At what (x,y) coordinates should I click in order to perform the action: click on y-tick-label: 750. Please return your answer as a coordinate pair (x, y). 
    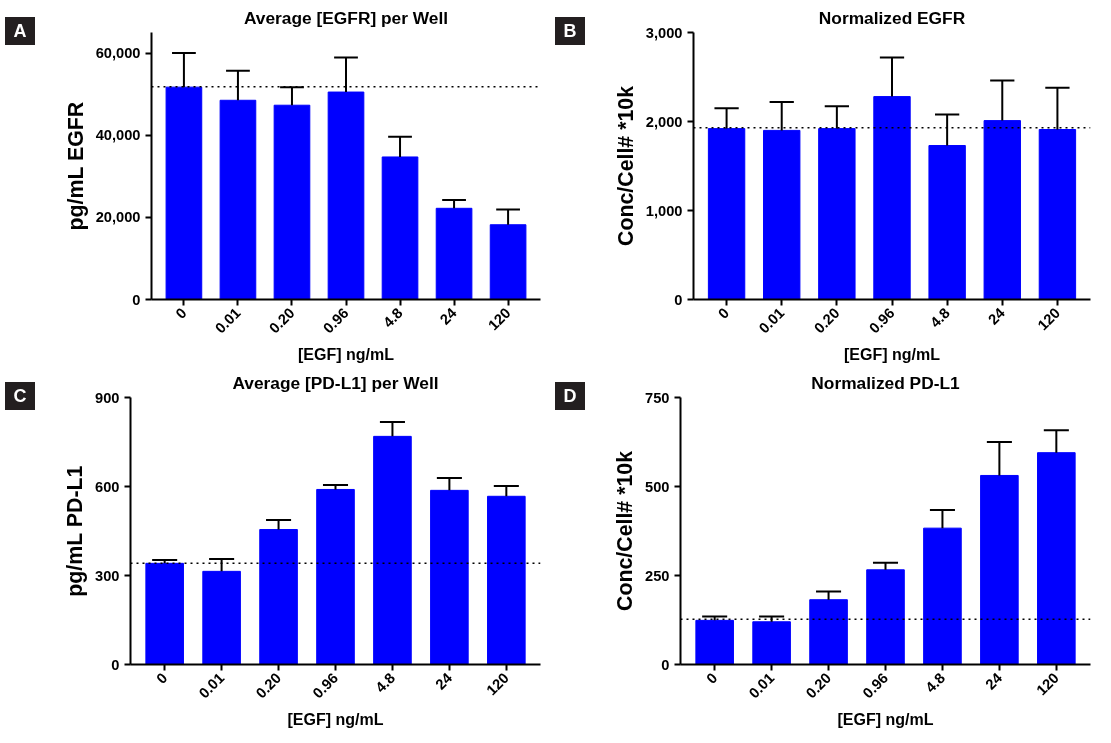
    Looking at the image, I should click on (657, 397).